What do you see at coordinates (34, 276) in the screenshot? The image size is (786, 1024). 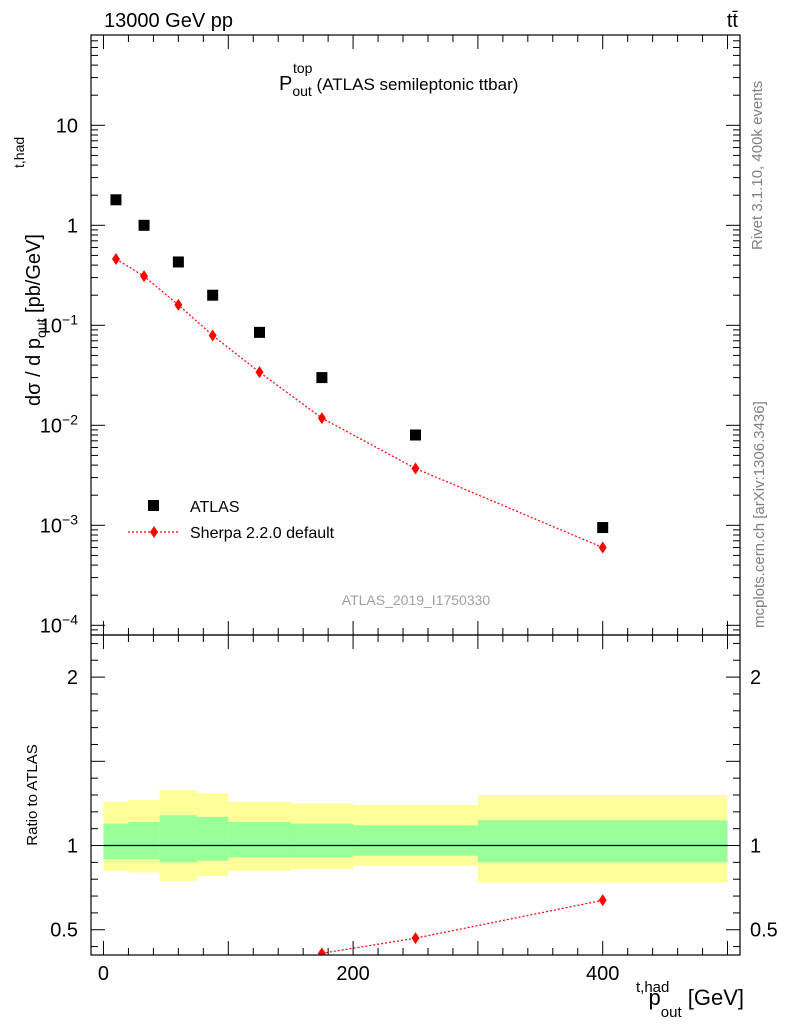 I see `main-ylabel-suffix: [pb/GeV]` at bounding box center [34, 276].